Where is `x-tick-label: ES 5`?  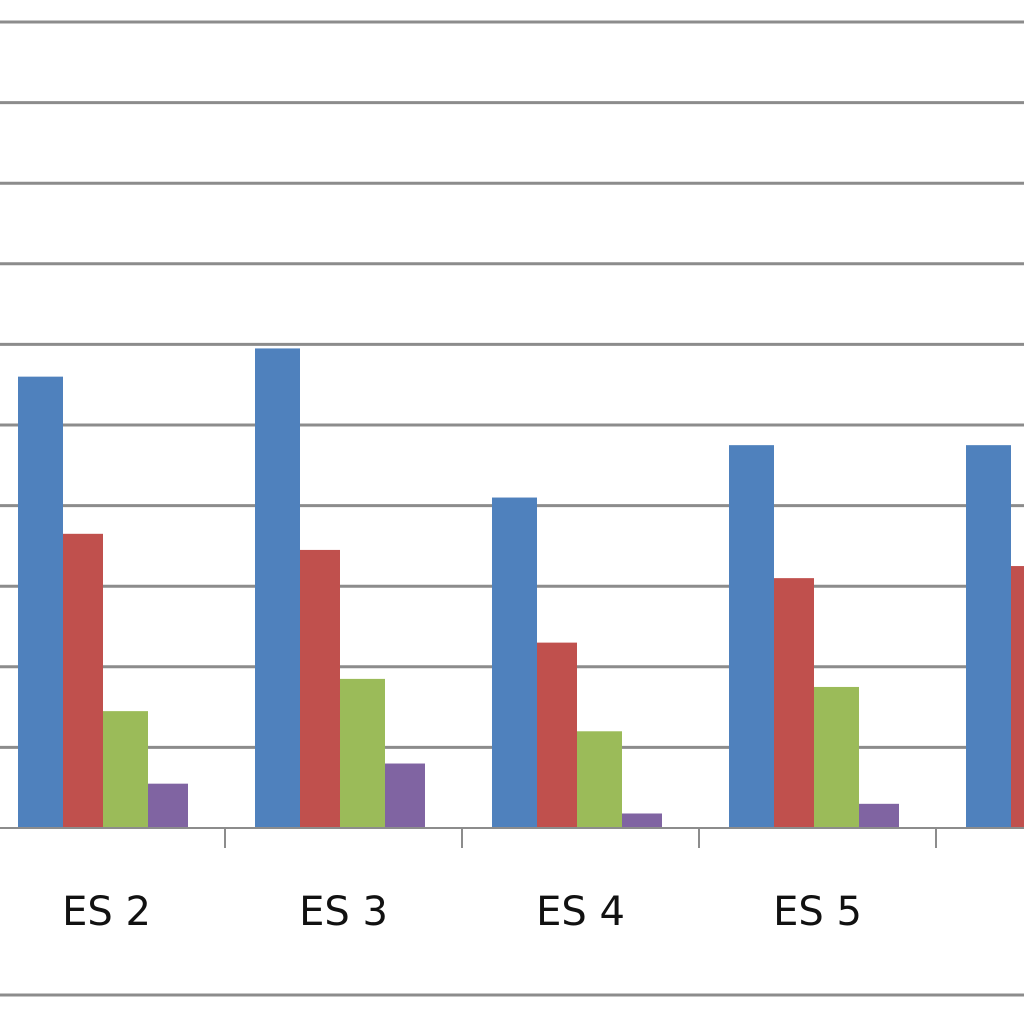
x-tick-label: ES 5 is located at coordinates (817, 912).